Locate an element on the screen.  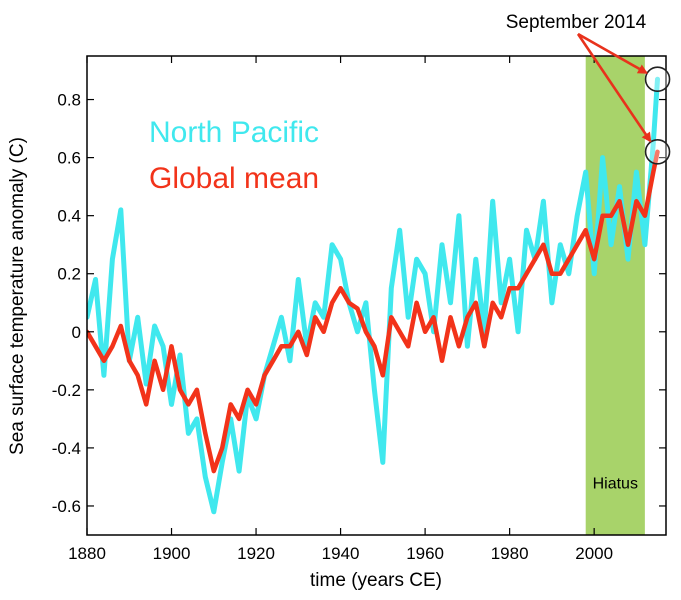
x-tick-label: 1900 is located at coordinates (172, 553).